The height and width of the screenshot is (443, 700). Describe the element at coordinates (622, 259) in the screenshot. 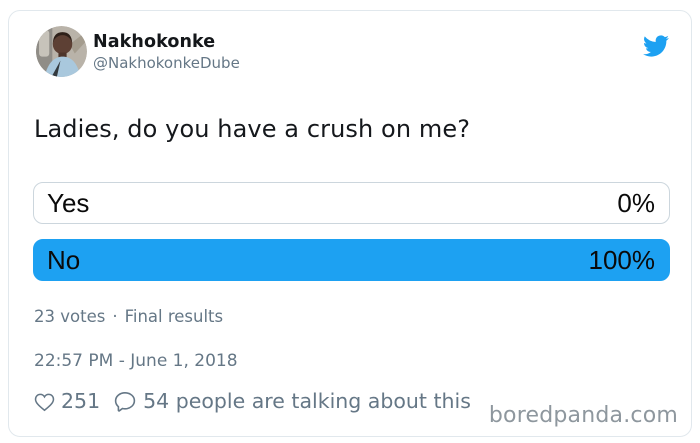

I see `poll-option-percent: 100%` at that location.